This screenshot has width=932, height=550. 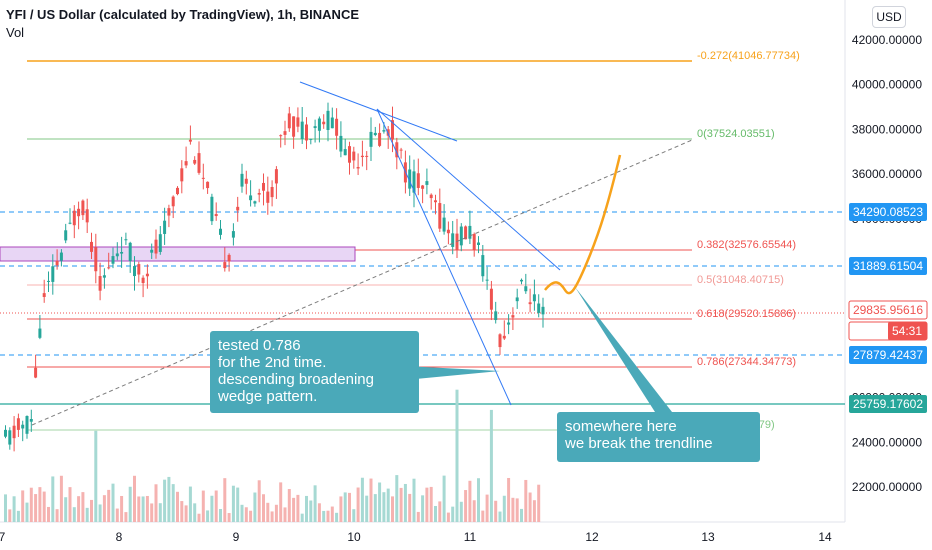 I want to click on y-tick-label: 38000.00000, so click(x=887, y=129).